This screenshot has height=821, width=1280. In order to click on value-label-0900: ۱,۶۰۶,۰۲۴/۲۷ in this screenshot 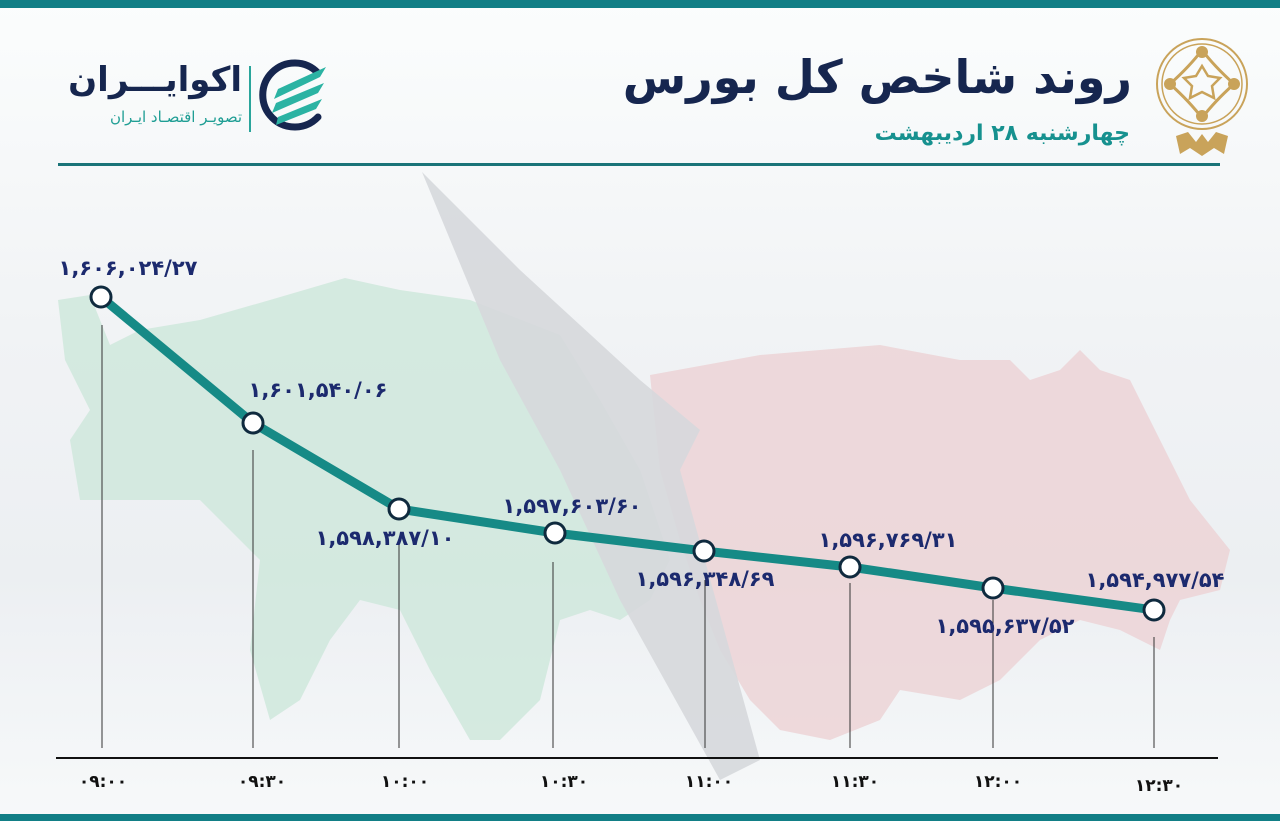, I will do `click(128, 268)`.